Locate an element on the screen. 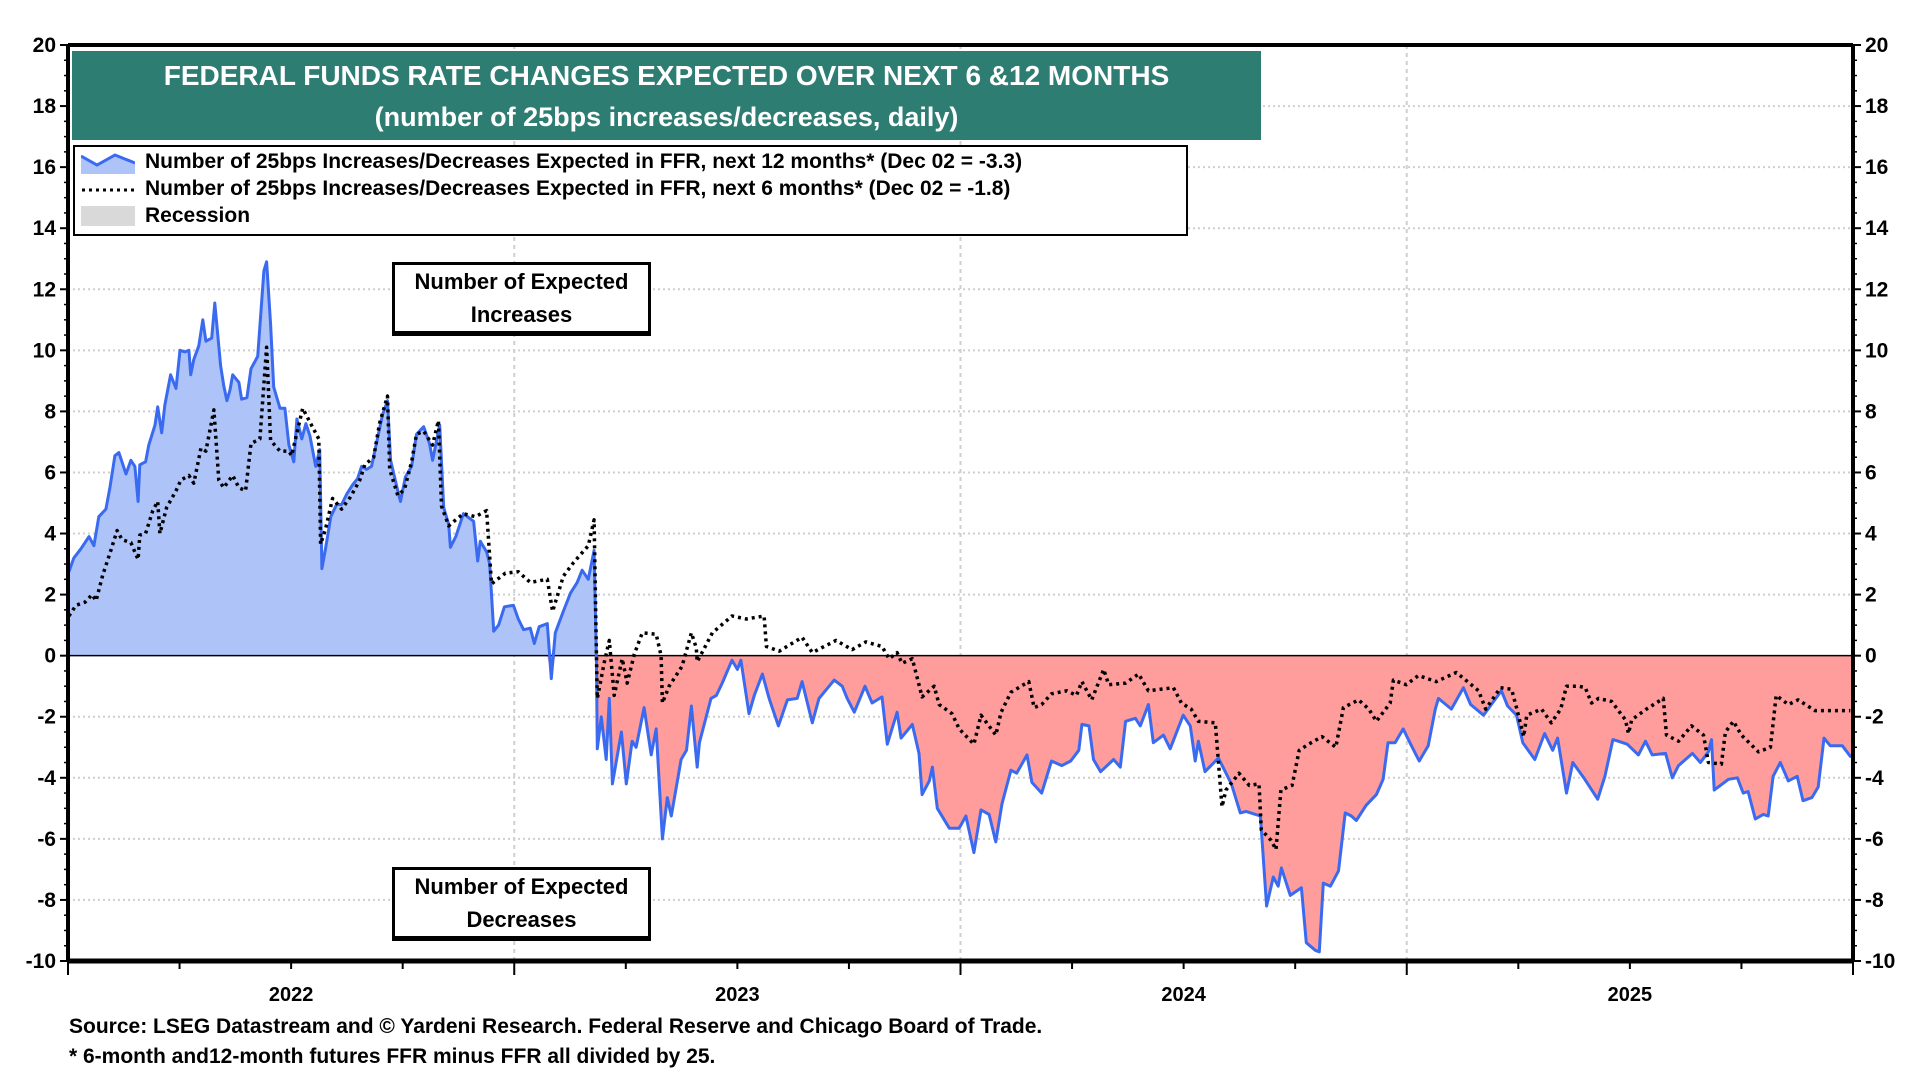 The image size is (1920, 1080). y-tick-label-left: 16 is located at coordinates (44, 167).